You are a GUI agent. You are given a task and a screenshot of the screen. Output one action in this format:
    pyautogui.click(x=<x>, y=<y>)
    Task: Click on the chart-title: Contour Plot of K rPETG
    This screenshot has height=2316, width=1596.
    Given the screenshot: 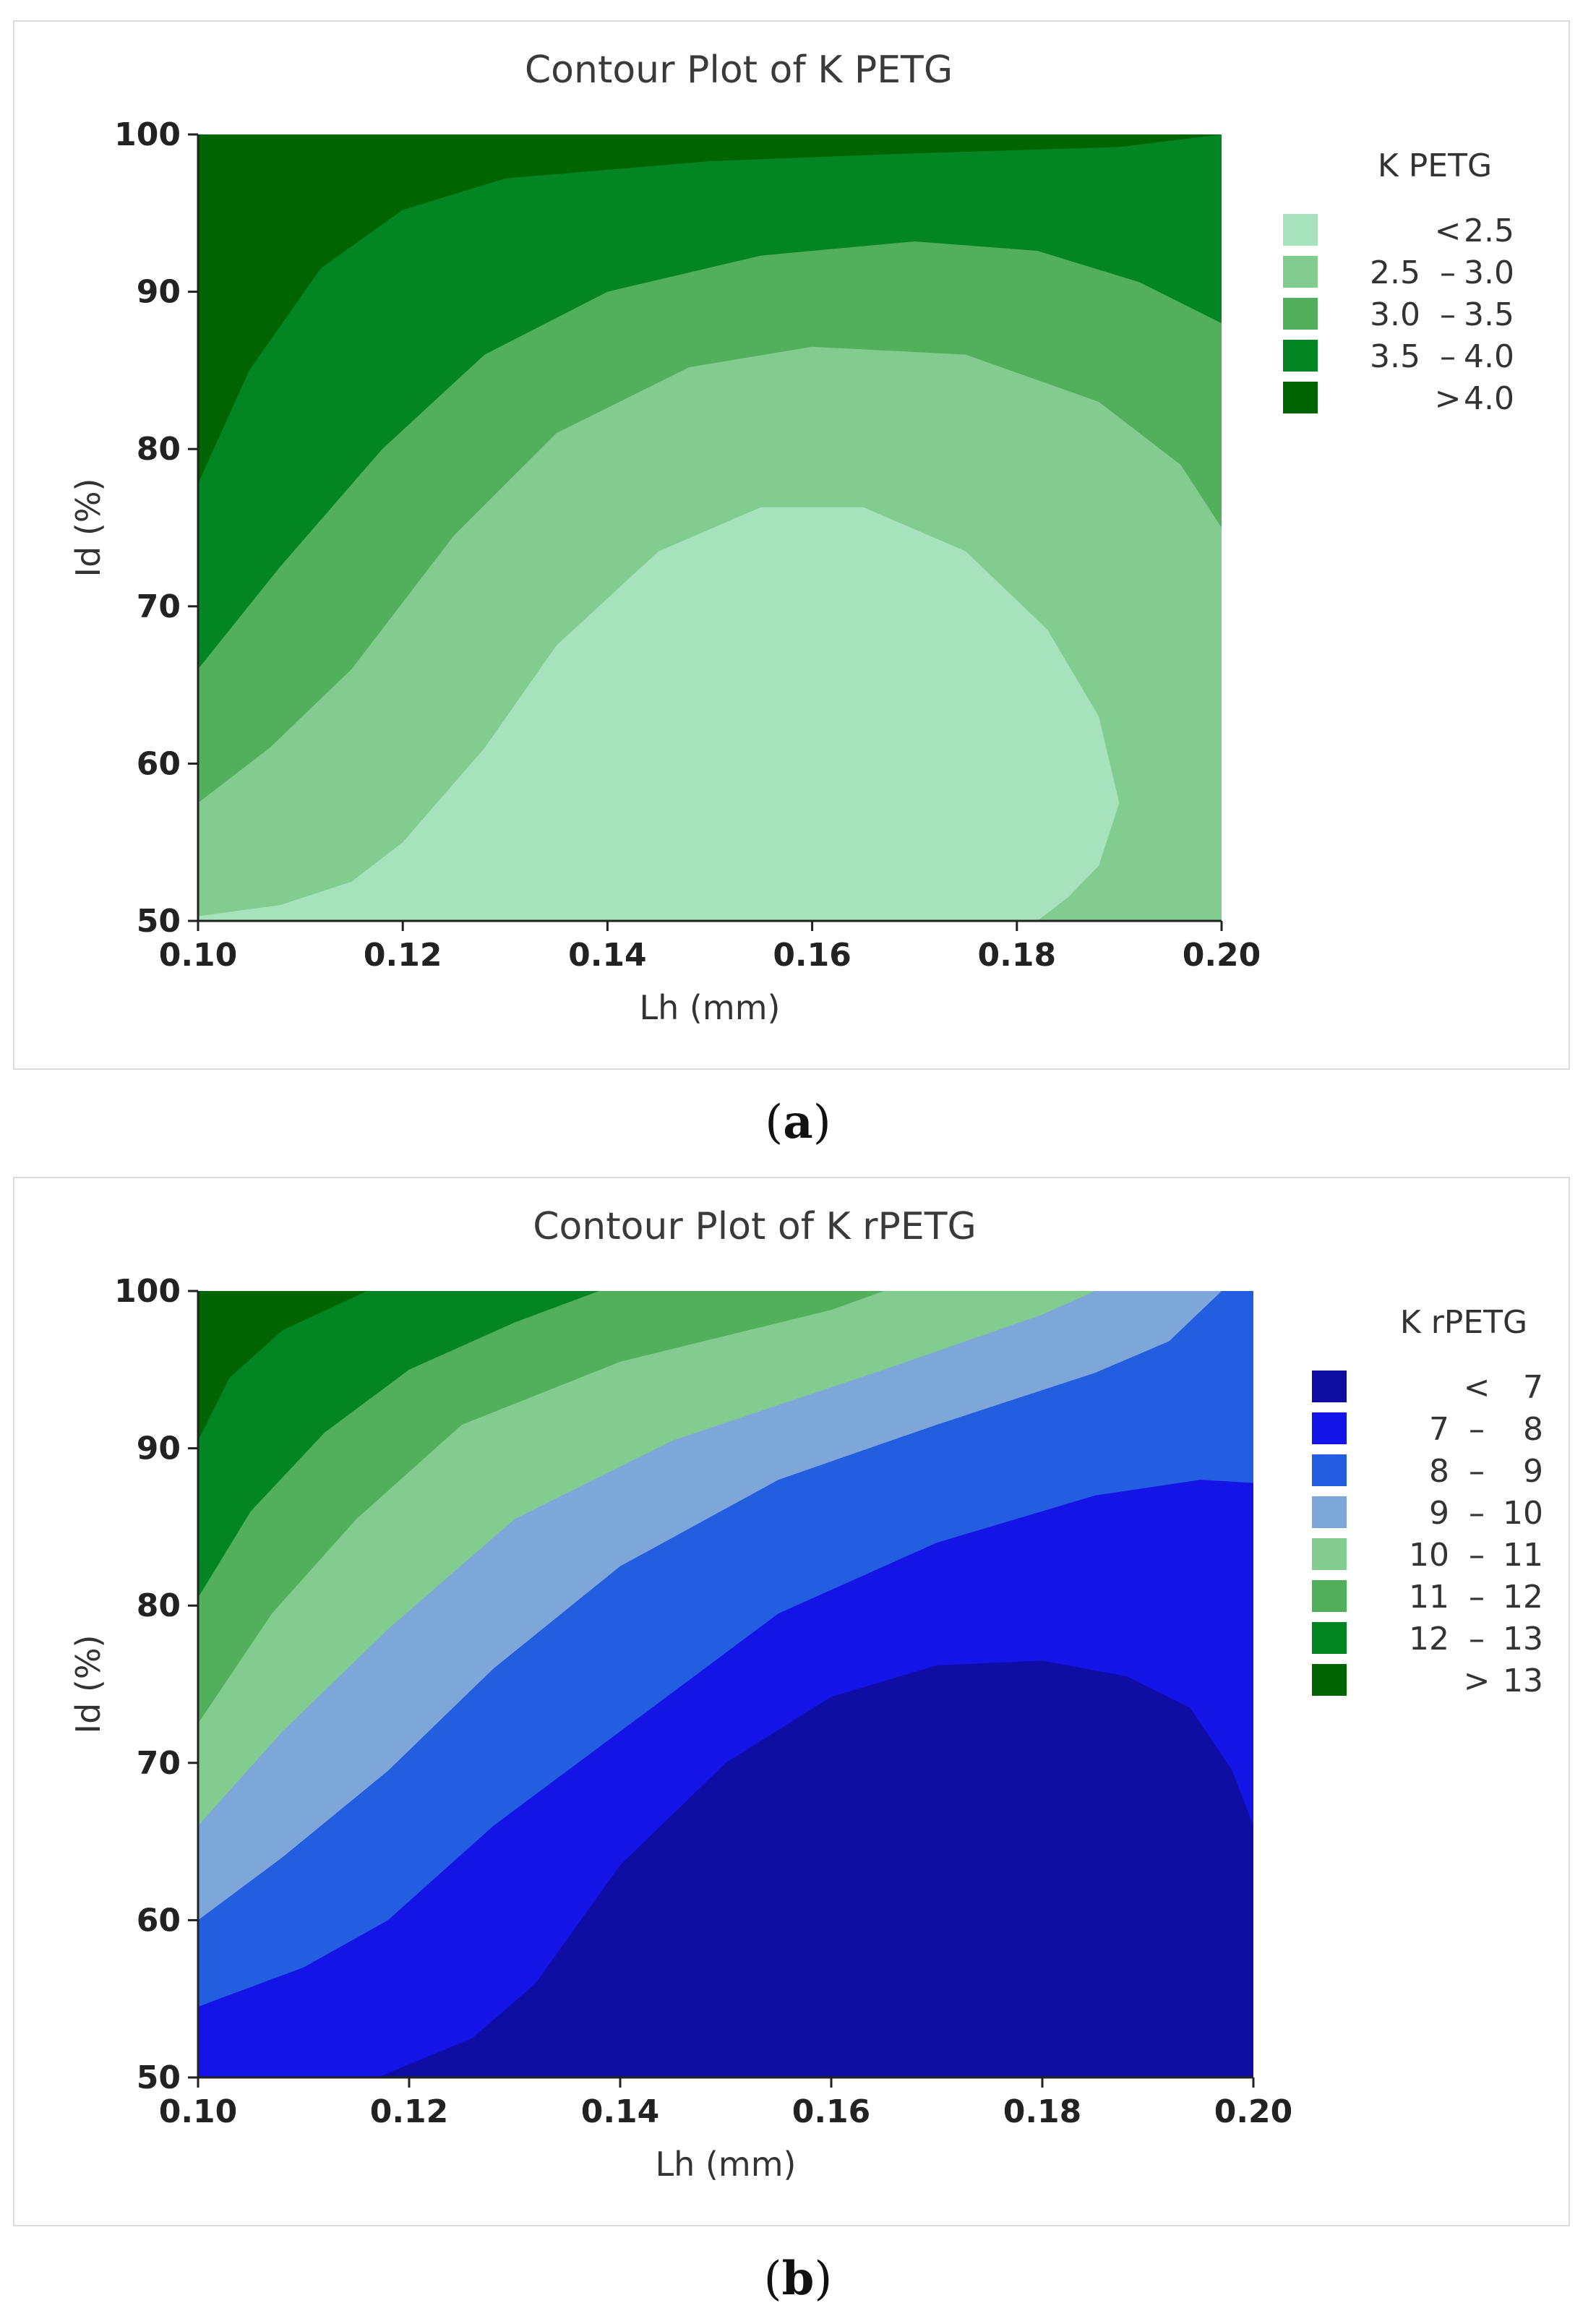 What is the action you would take?
    pyautogui.click(x=755, y=1226)
    